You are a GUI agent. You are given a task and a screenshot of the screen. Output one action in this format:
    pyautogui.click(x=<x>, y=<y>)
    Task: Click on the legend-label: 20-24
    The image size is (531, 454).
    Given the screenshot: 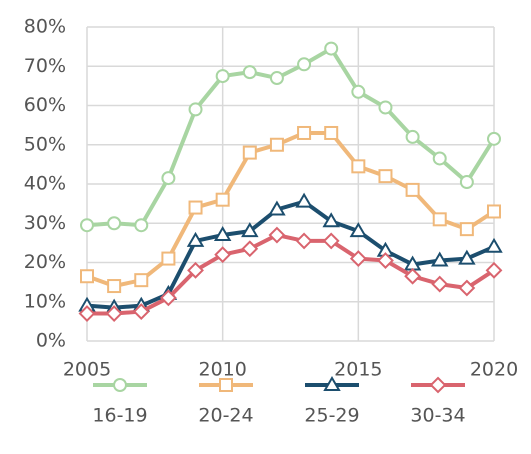 What is the action you would take?
    pyautogui.click(x=225, y=416)
    